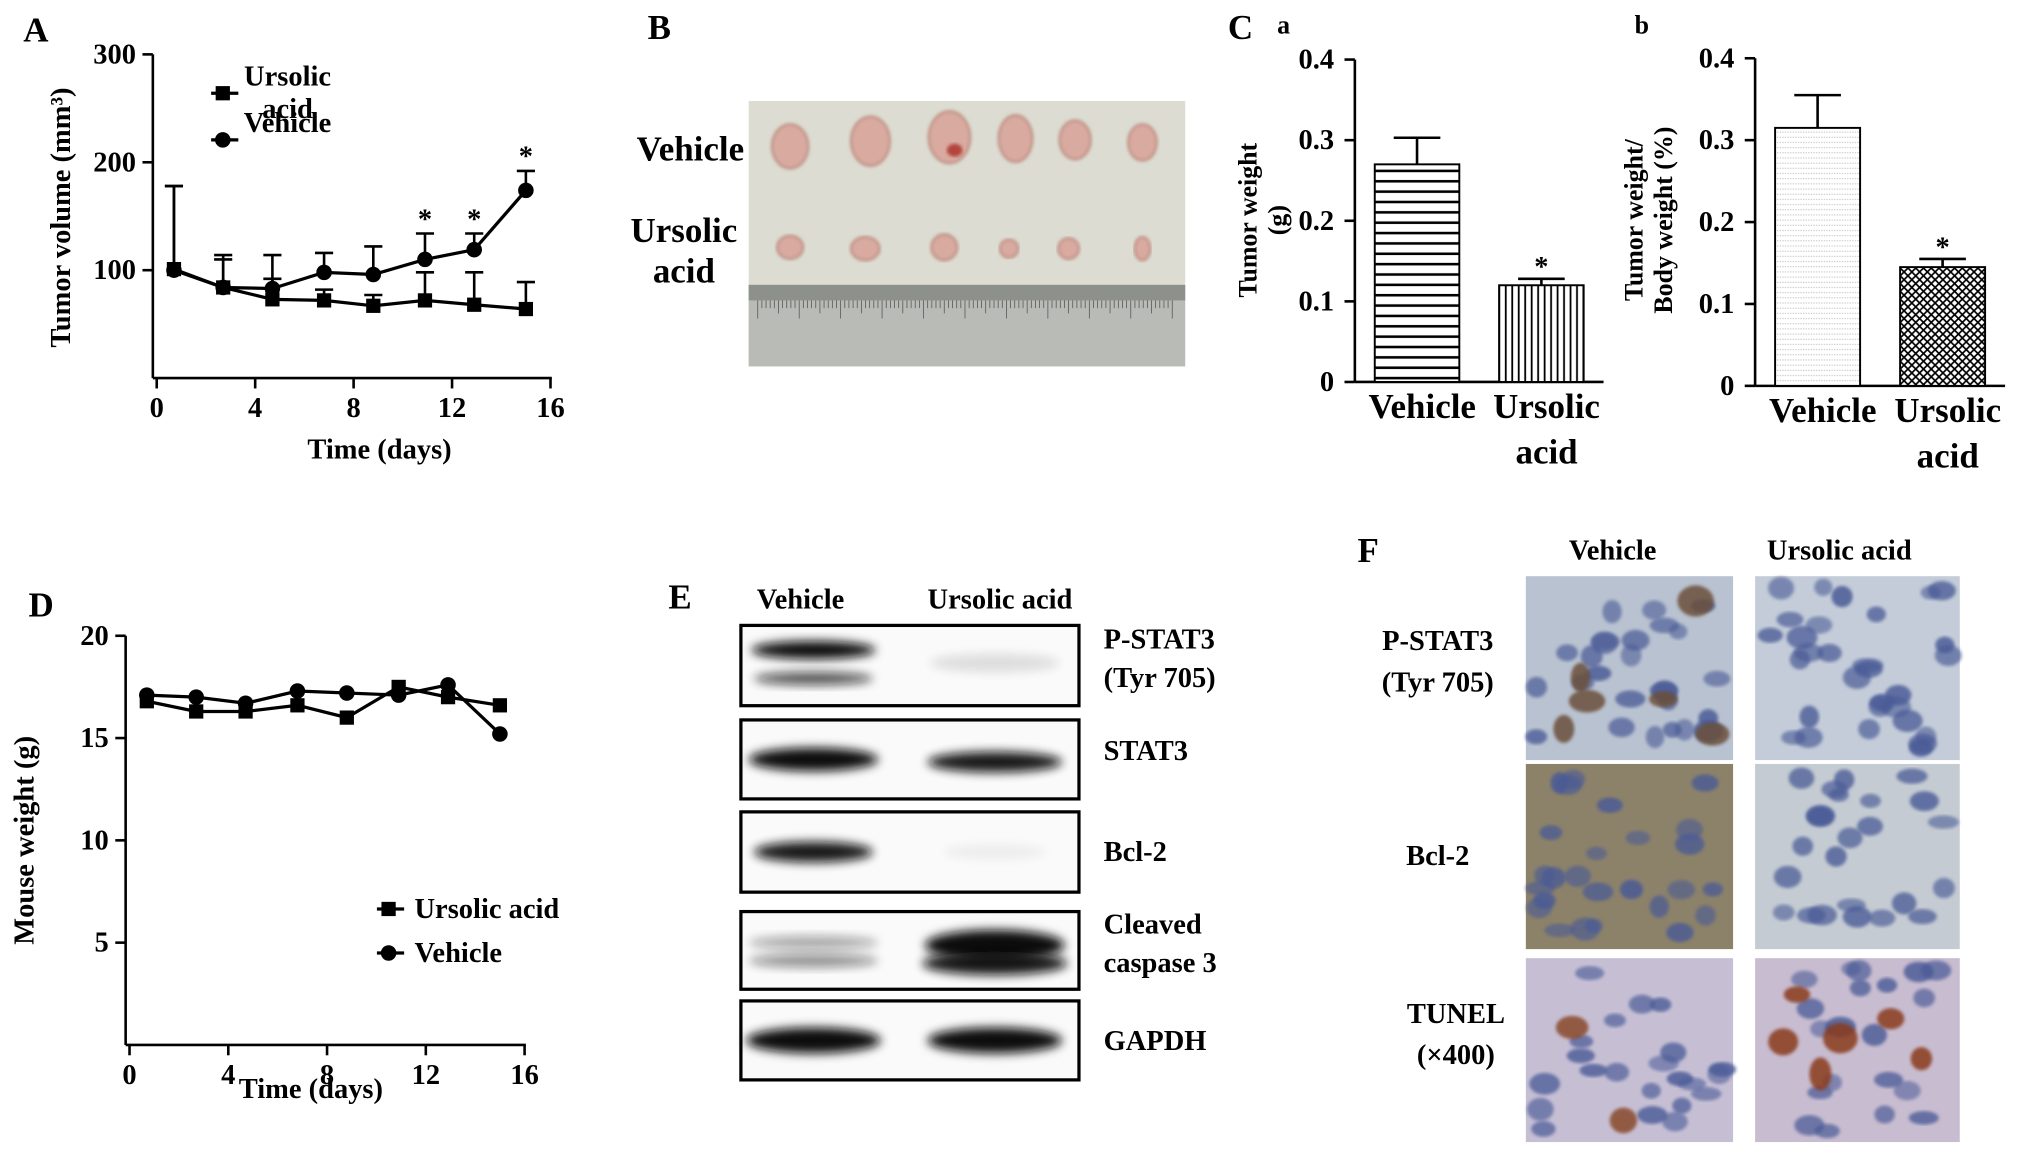  What do you see at coordinates (1283, 25) in the screenshot?
I see `panel-sublabel: a` at bounding box center [1283, 25].